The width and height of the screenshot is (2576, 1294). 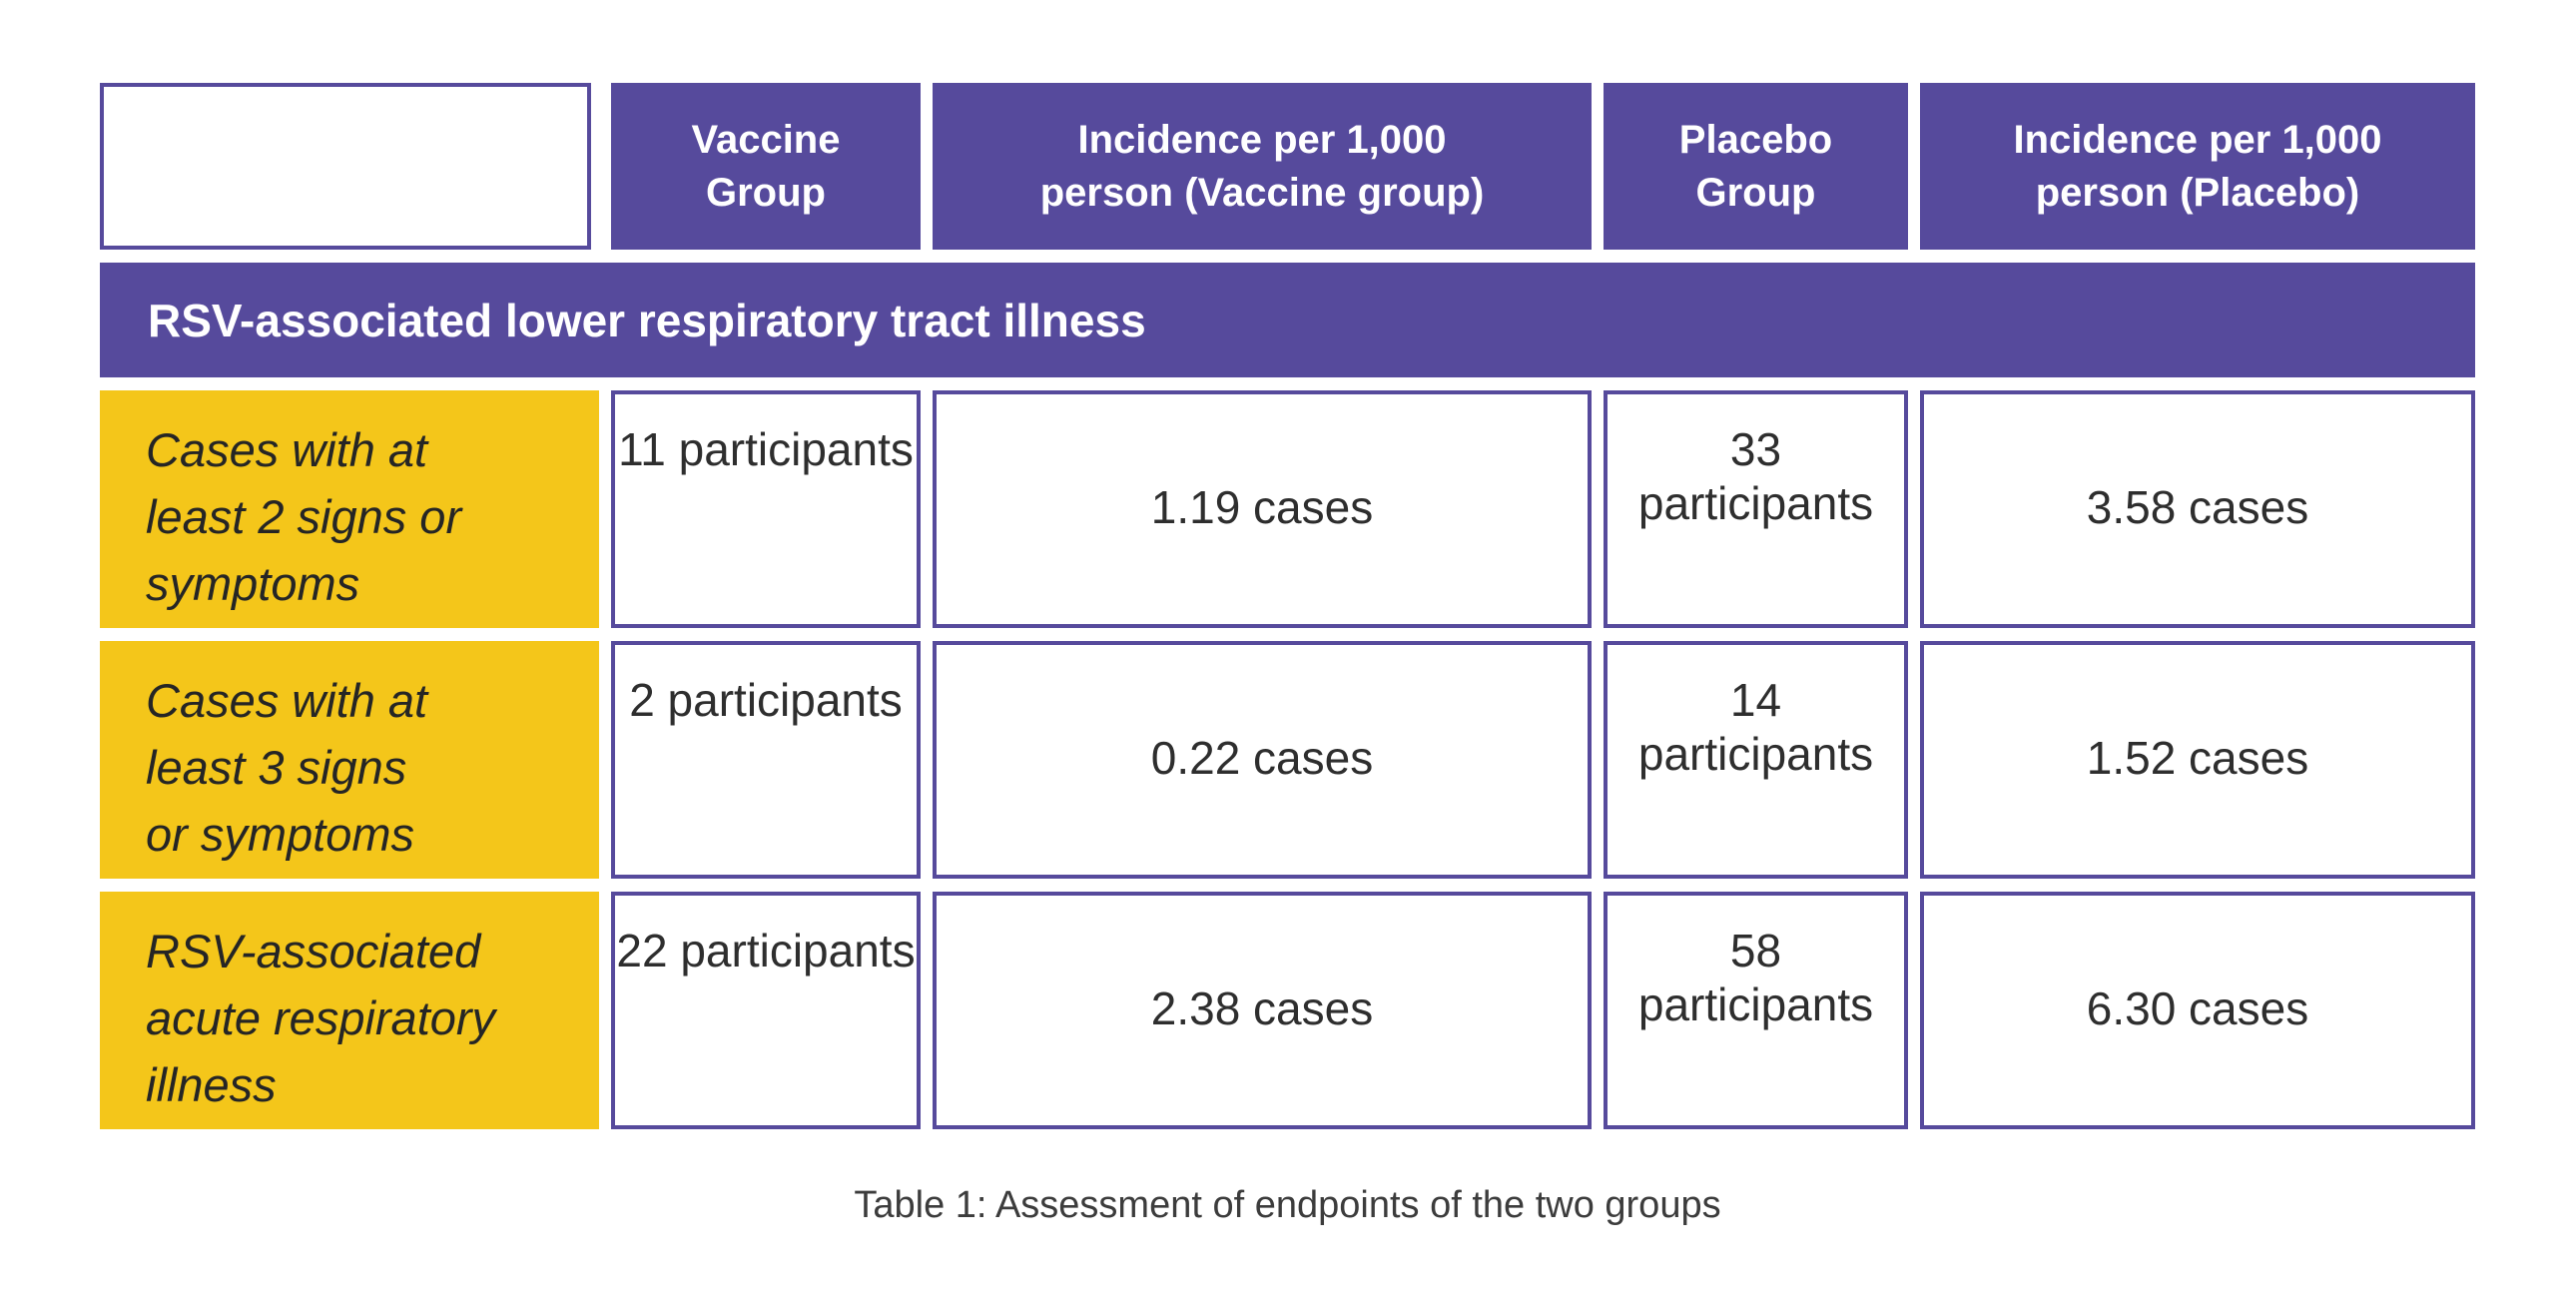 I want to click on label-line: least 3 signs, so click(x=276, y=768).